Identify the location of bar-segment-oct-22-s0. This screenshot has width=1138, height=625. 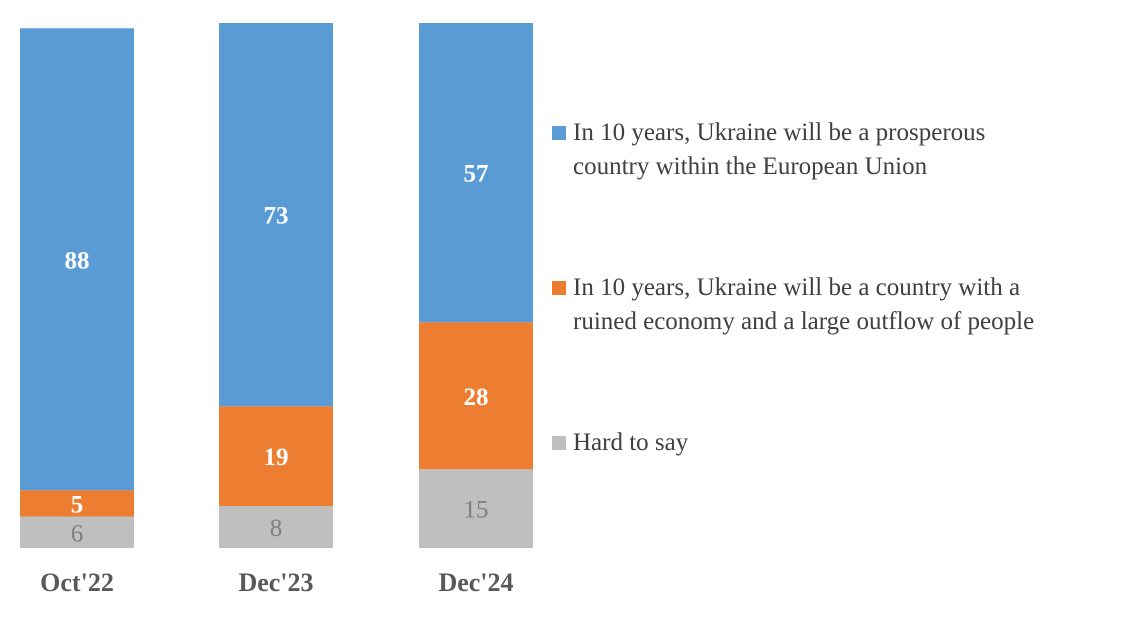
(77, 532).